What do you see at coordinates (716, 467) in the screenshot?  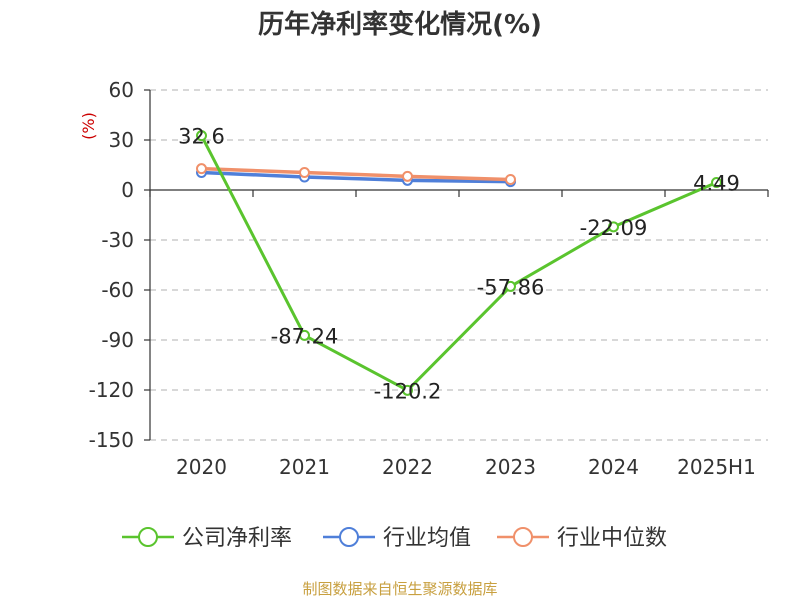 I see `x-tick-label: 2025H1` at bounding box center [716, 467].